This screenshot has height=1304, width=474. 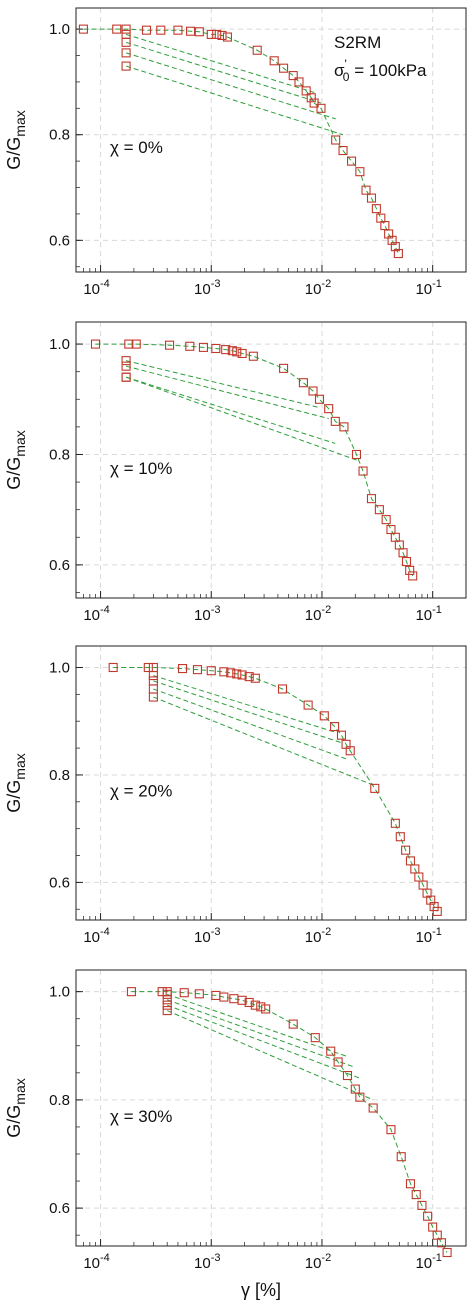 What do you see at coordinates (141, 1116) in the screenshot?
I see `chi-annotation: χ = 30%` at bounding box center [141, 1116].